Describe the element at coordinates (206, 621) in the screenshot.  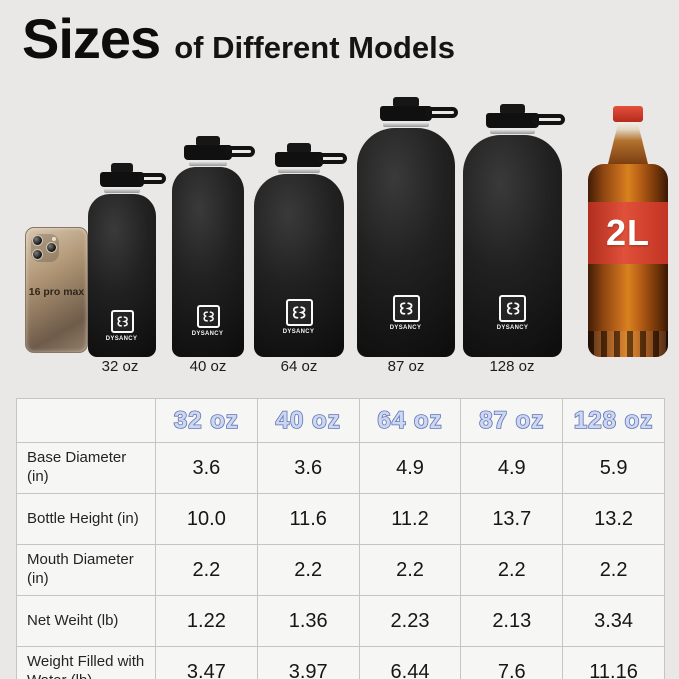
I see `value-cell: 1.22` at that location.